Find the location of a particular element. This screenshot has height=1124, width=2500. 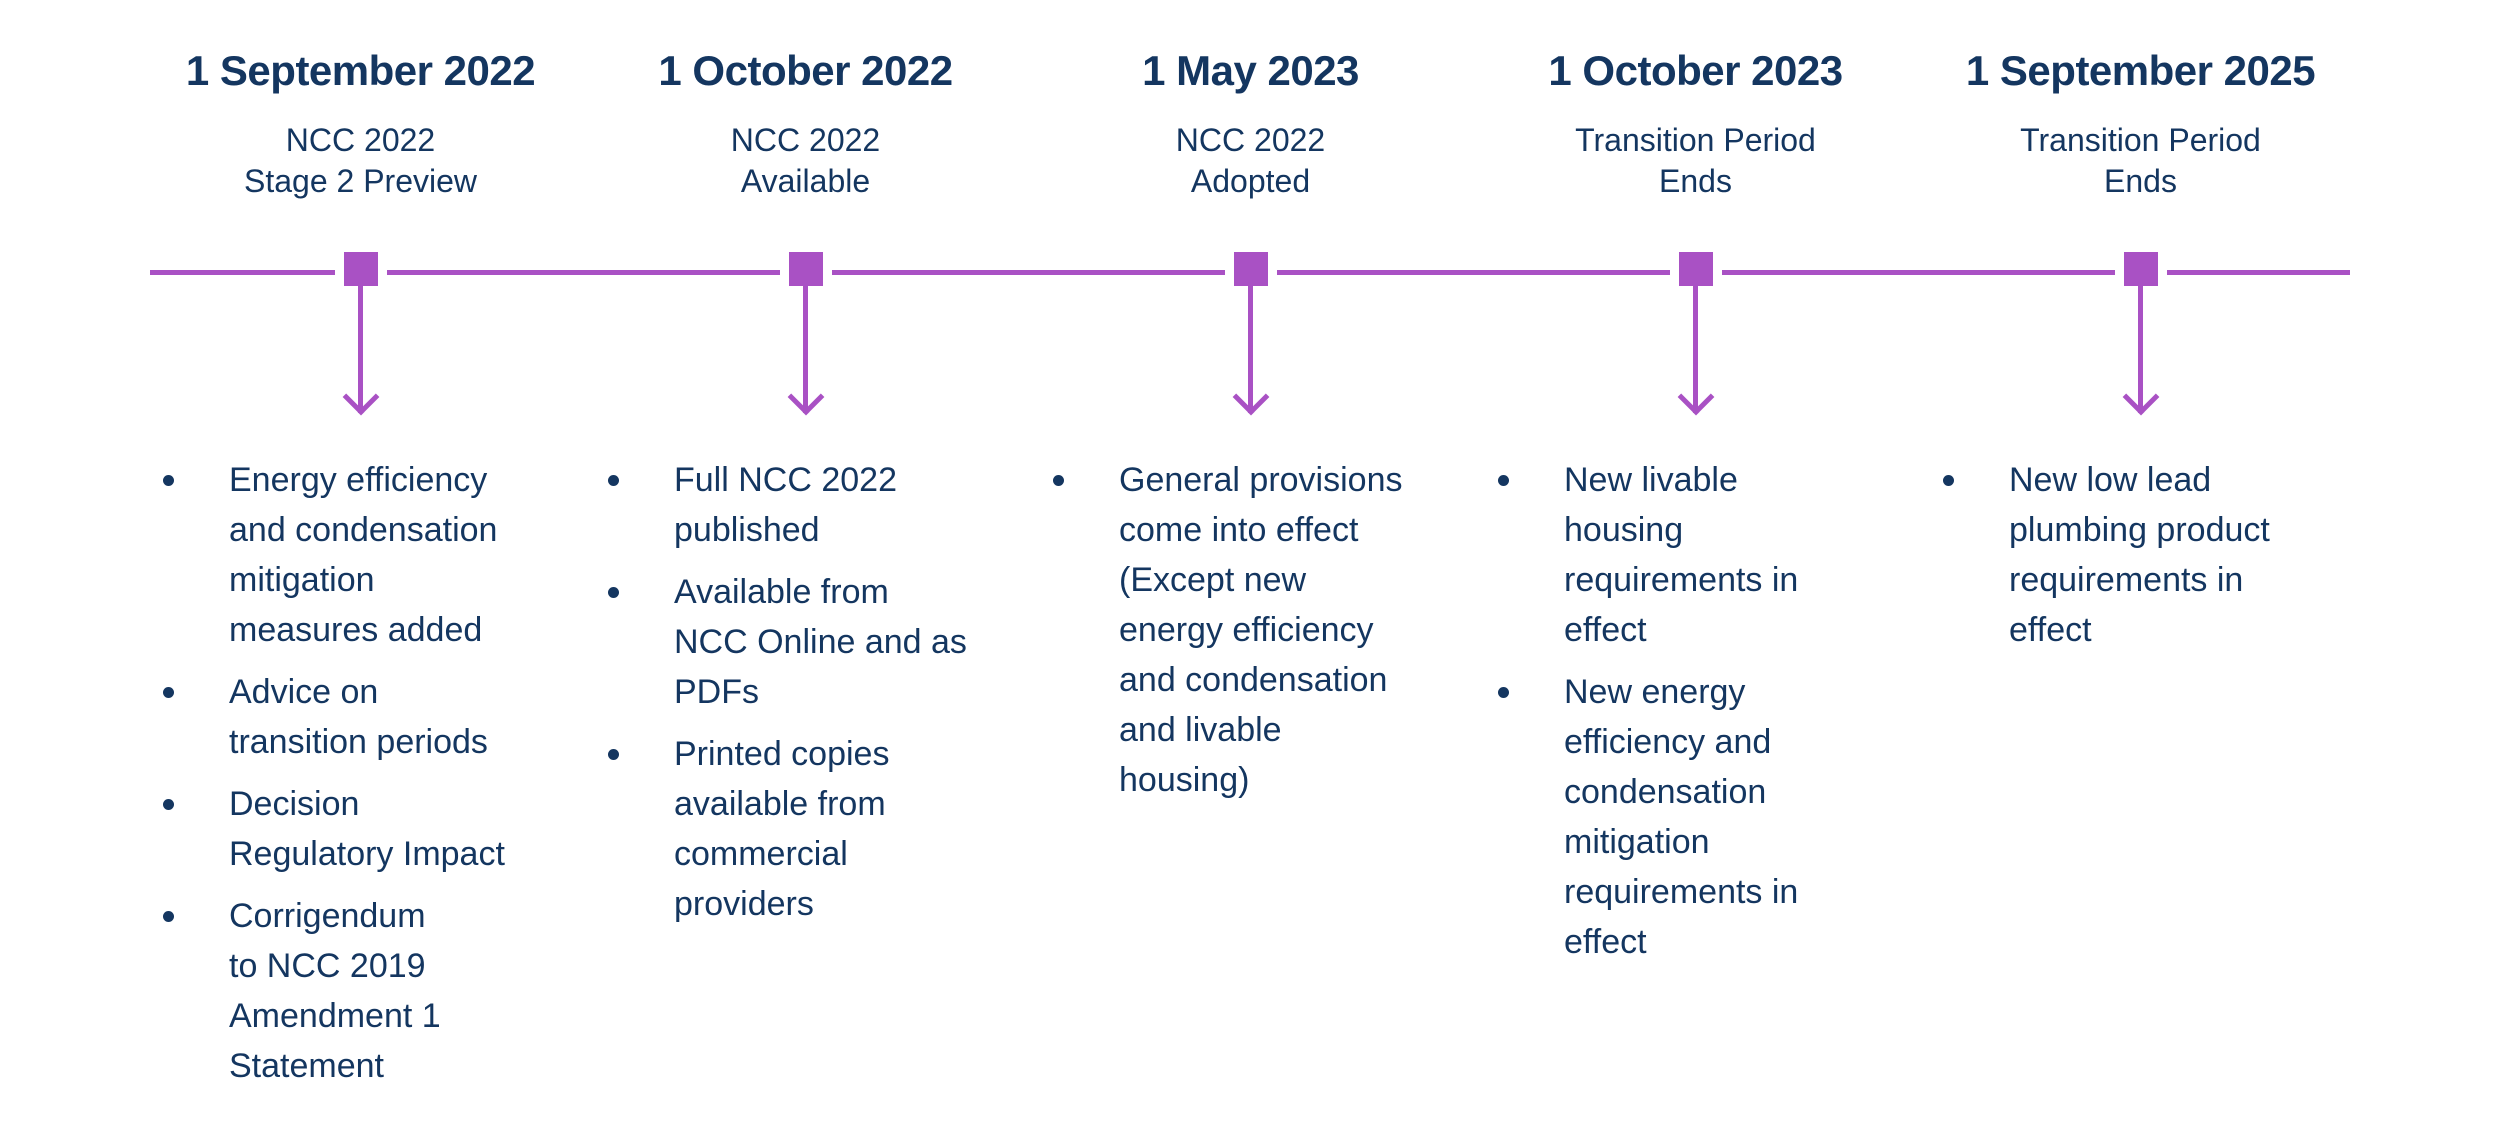

milestone-title: NCC 2022 Adopted is located at coordinates (1250, 160).